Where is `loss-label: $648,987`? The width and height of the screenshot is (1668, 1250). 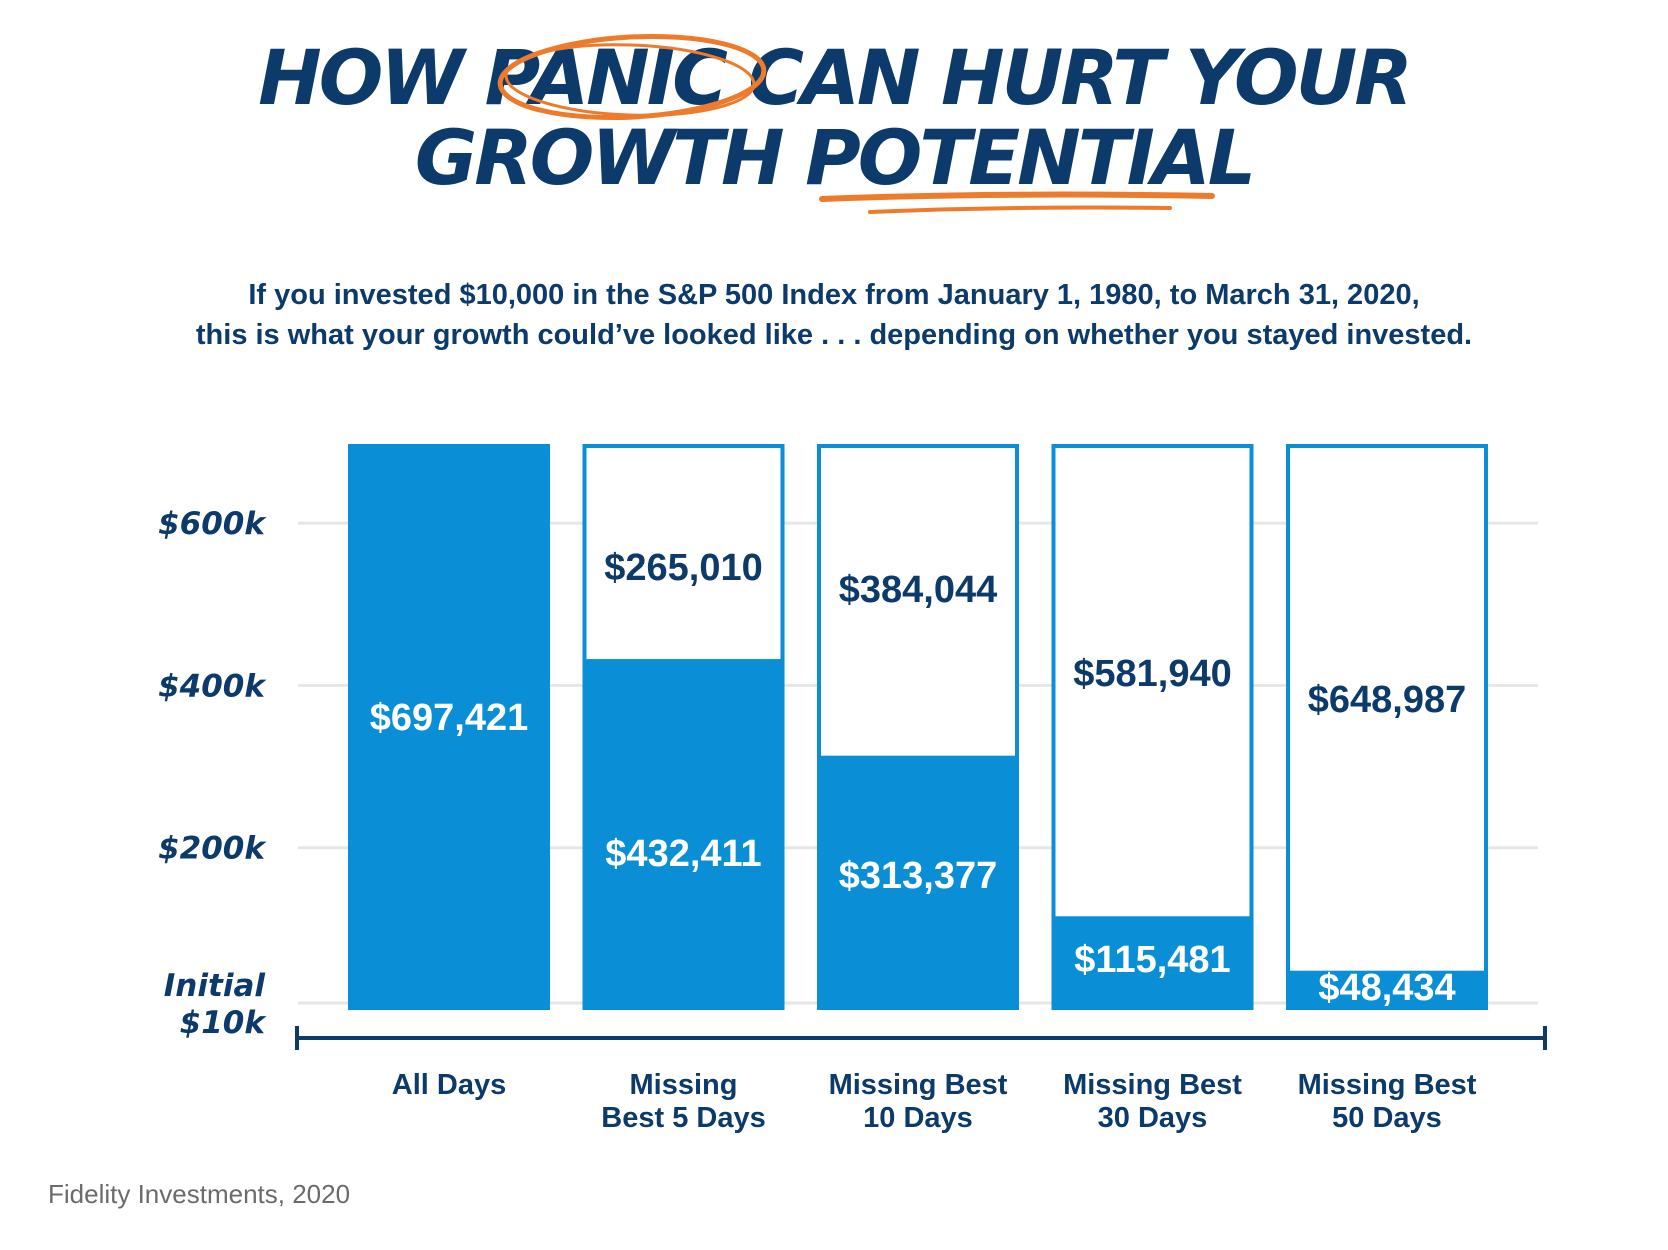
loss-label: $648,987 is located at coordinates (1387, 700).